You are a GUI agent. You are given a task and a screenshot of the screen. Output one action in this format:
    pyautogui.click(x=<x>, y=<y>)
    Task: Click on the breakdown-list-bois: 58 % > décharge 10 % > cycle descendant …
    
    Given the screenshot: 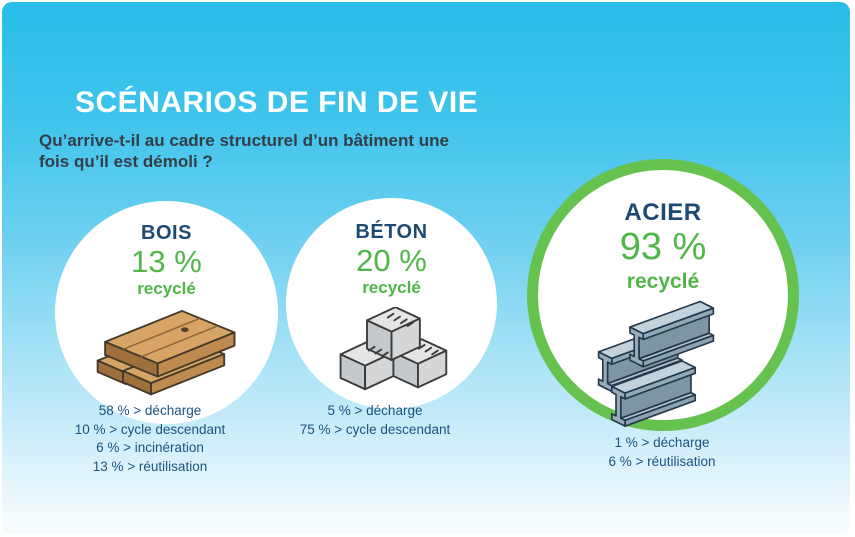 What is the action you would take?
    pyautogui.click(x=150, y=439)
    